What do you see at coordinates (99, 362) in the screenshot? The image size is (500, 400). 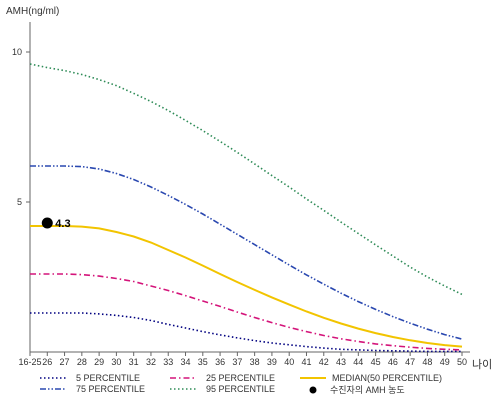 I see `x-tick-label: 29` at bounding box center [99, 362].